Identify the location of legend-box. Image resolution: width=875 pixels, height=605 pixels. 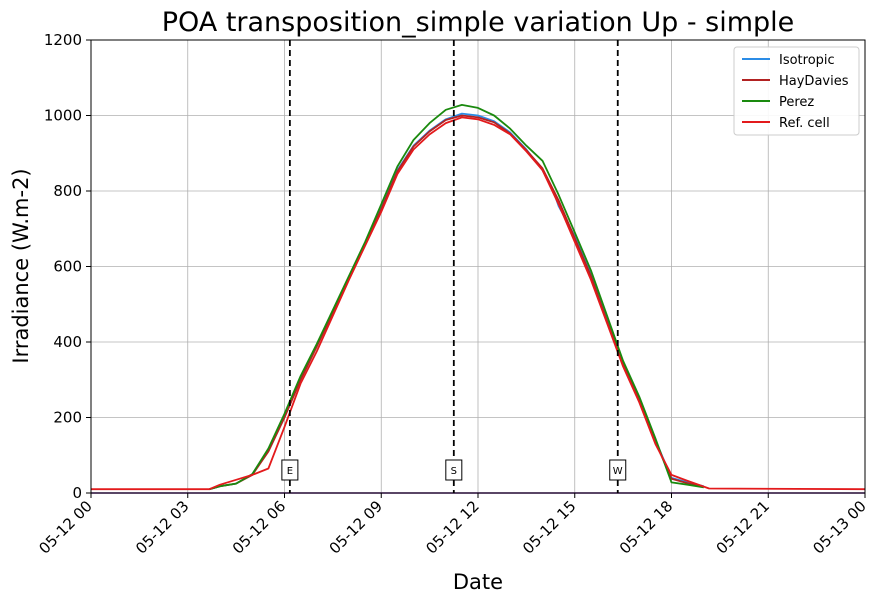
(796, 91).